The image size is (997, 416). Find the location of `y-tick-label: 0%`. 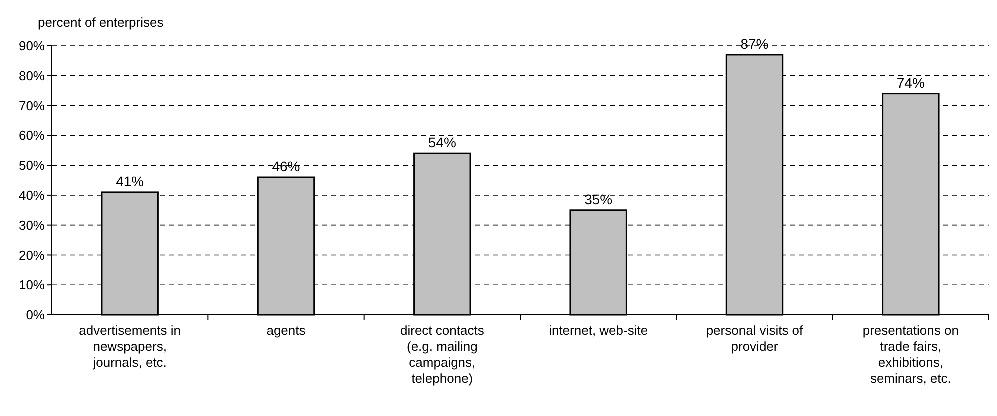

y-tick-label: 0% is located at coordinates (36, 315).